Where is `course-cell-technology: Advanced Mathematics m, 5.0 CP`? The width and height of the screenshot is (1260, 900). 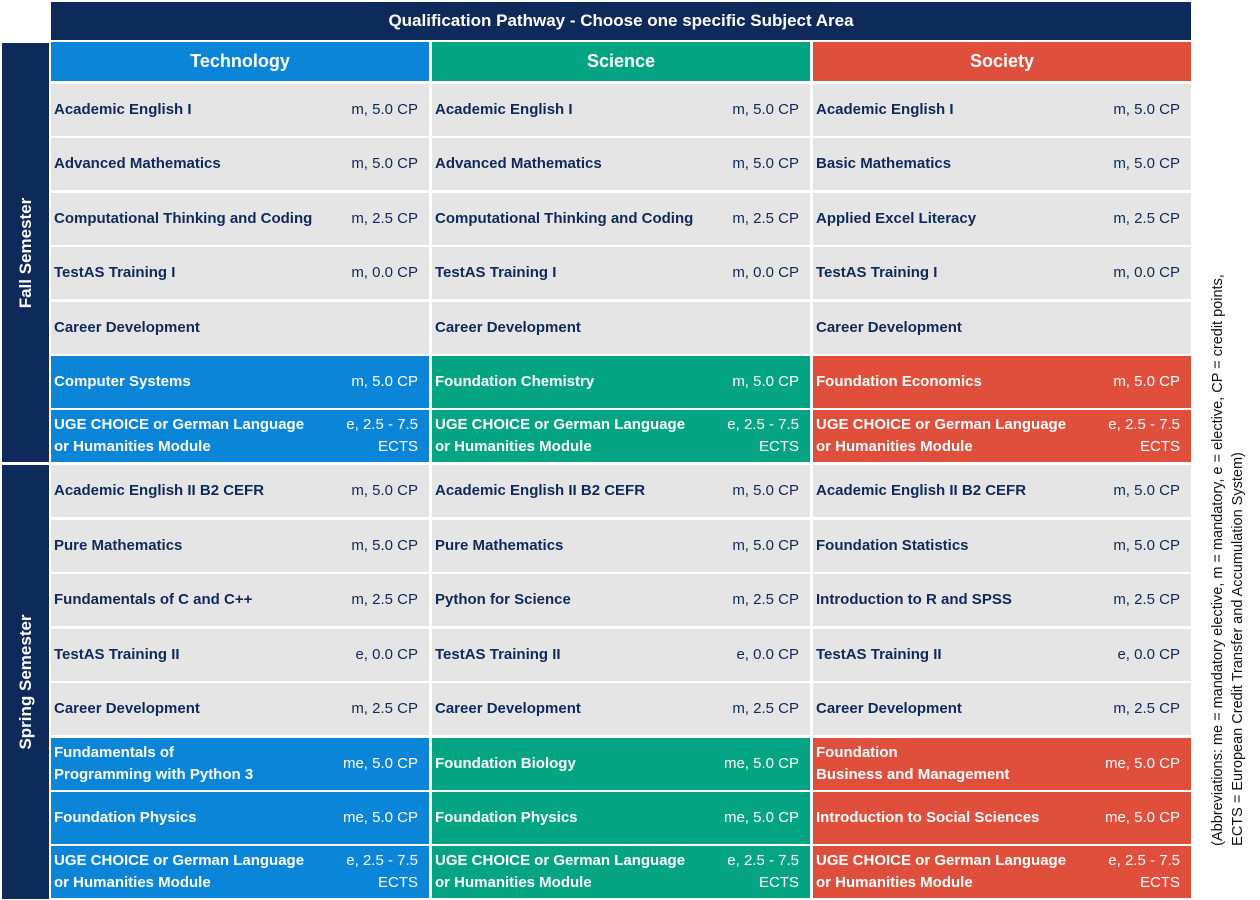
course-cell-technology: Advanced Mathematics m, 5.0 CP is located at coordinates (240, 164).